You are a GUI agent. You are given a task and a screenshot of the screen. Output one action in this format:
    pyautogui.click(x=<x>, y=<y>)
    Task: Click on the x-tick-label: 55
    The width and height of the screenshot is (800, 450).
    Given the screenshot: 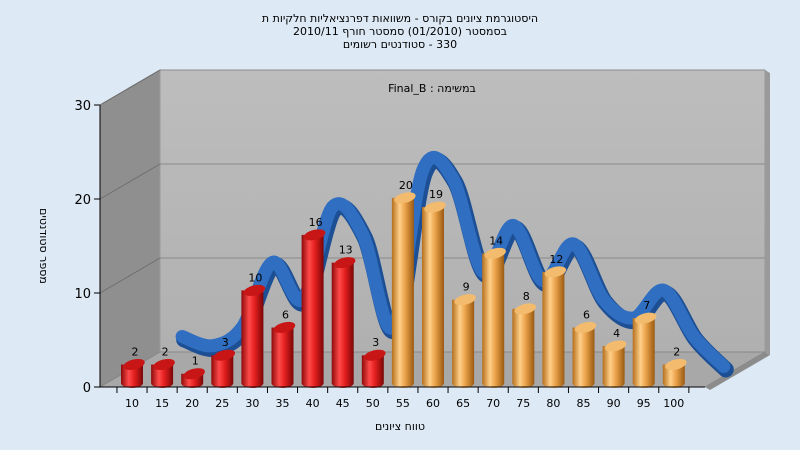 What is the action you would take?
    pyautogui.click(x=403, y=403)
    